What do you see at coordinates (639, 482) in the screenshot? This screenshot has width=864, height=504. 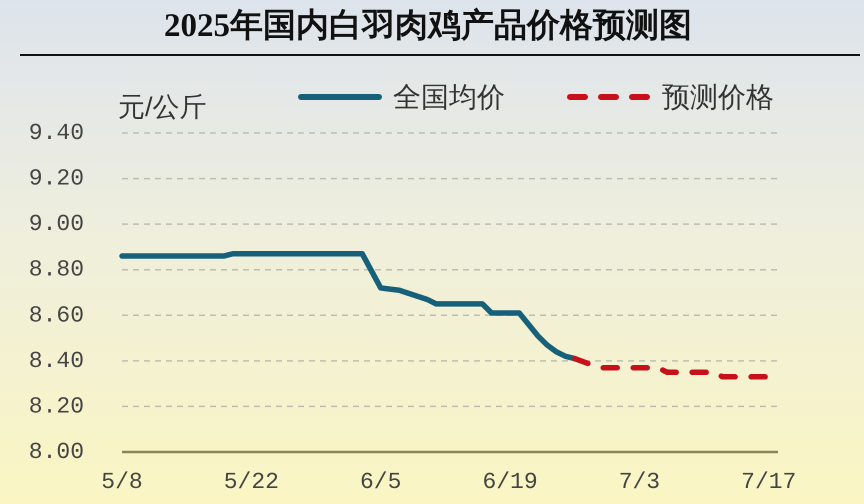 I see `x-tick-label: 7/3` at bounding box center [639, 482].